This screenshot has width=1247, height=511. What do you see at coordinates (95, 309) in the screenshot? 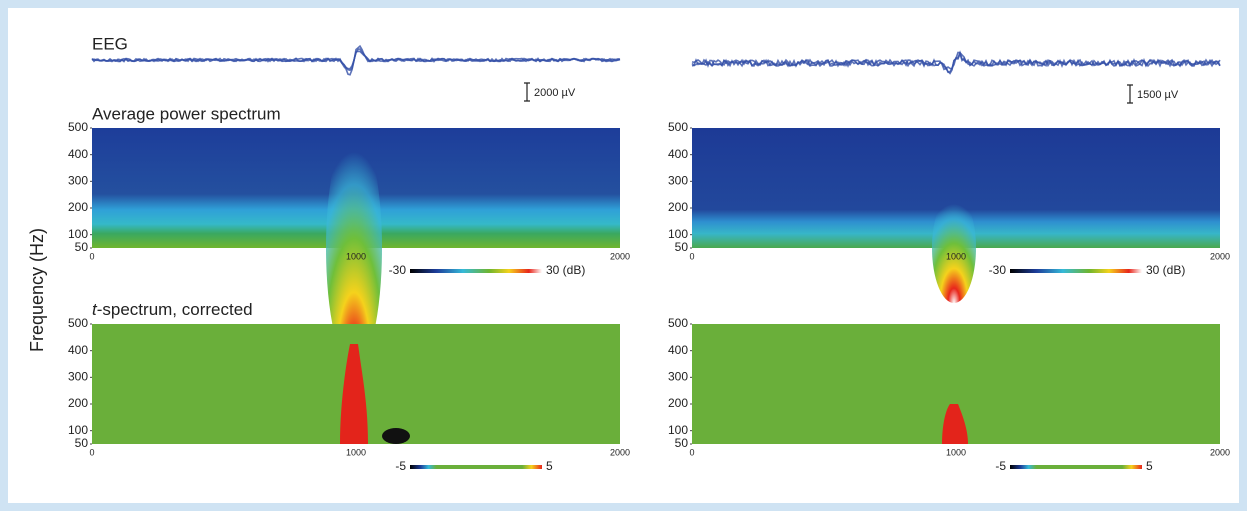
I see `t-italic: t` at bounding box center [95, 309].